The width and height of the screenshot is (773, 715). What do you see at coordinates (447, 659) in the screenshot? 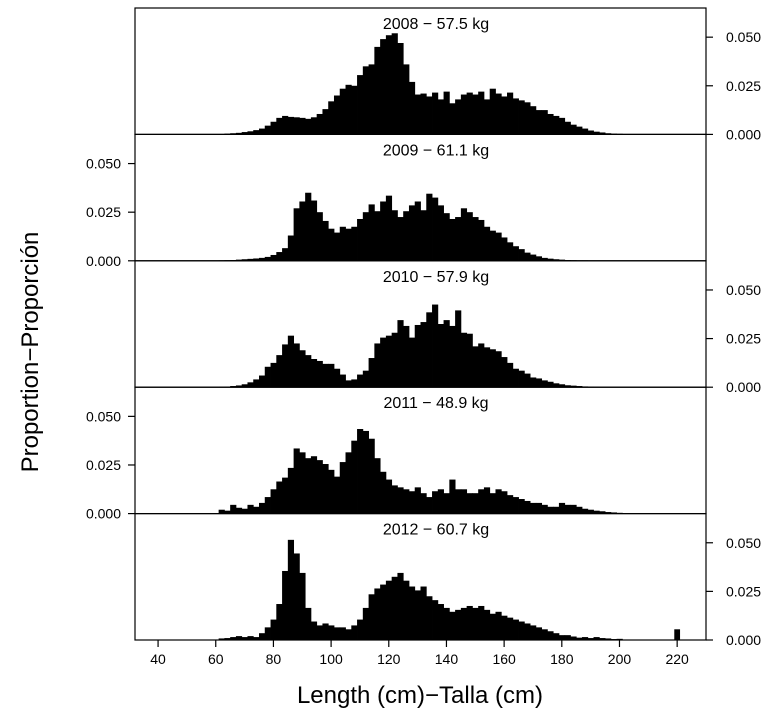
I see `x-tick-label: 140` at bounding box center [447, 659].